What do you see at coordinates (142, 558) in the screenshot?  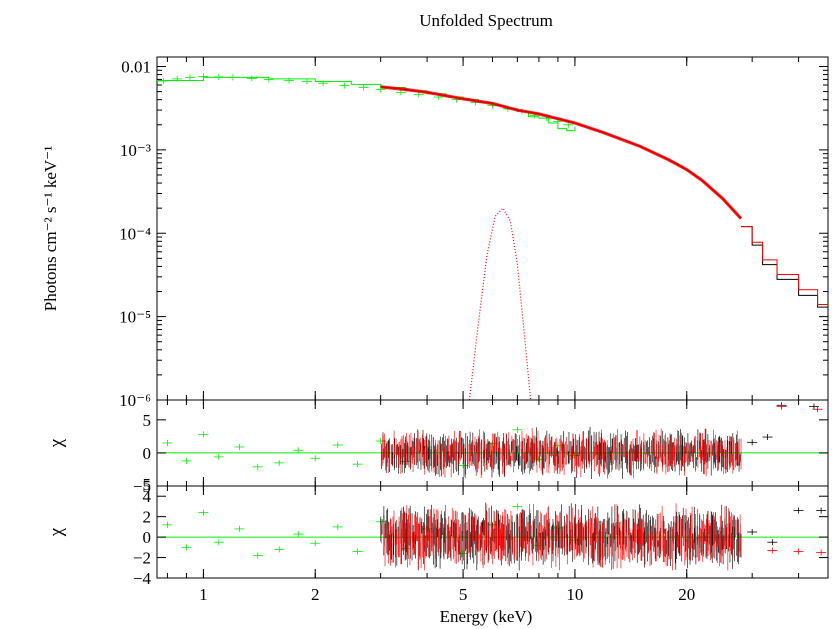 I see `y-tick-label: −2` at bounding box center [142, 558].